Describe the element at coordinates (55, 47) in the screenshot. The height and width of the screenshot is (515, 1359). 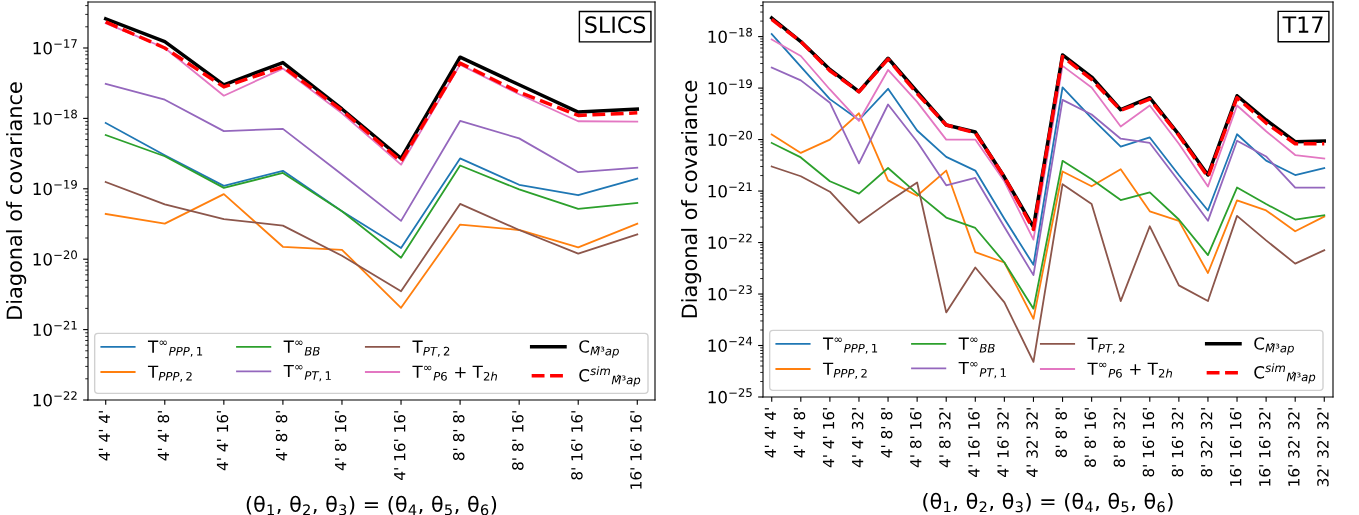
I see `y-tick-label: 10$^{−17}$` at that location.